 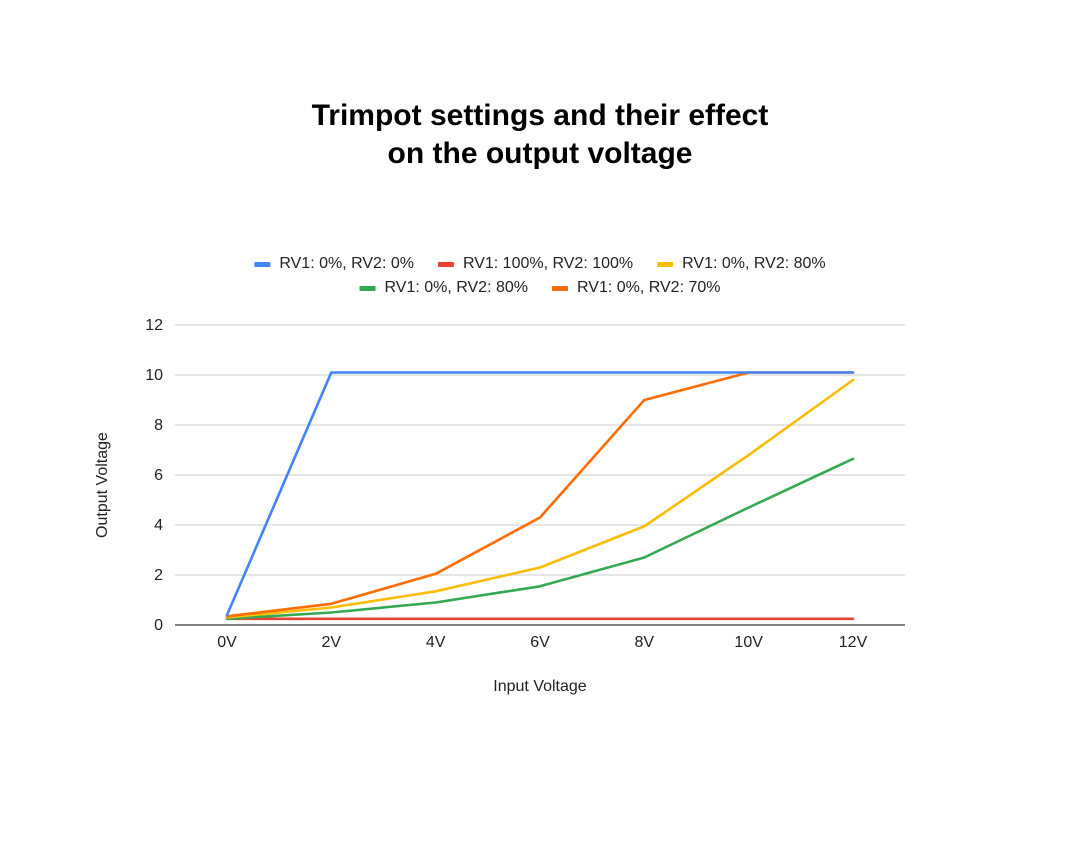 What do you see at coordinates (158, 425) in the screenshot?
I see `y-tick-label: 8` at bounding box center [158, 425].